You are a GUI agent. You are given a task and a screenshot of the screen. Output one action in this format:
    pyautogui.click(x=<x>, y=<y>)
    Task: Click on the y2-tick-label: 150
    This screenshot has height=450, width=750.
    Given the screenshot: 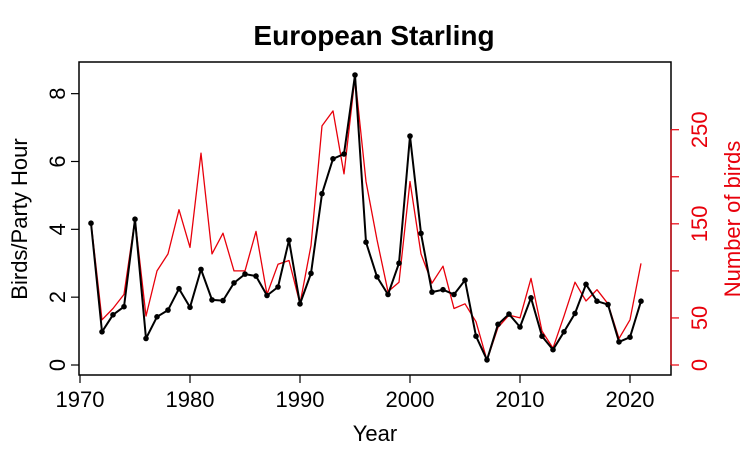 What is the action you would take?
    pyautogui.click(x=699, y=223)
    